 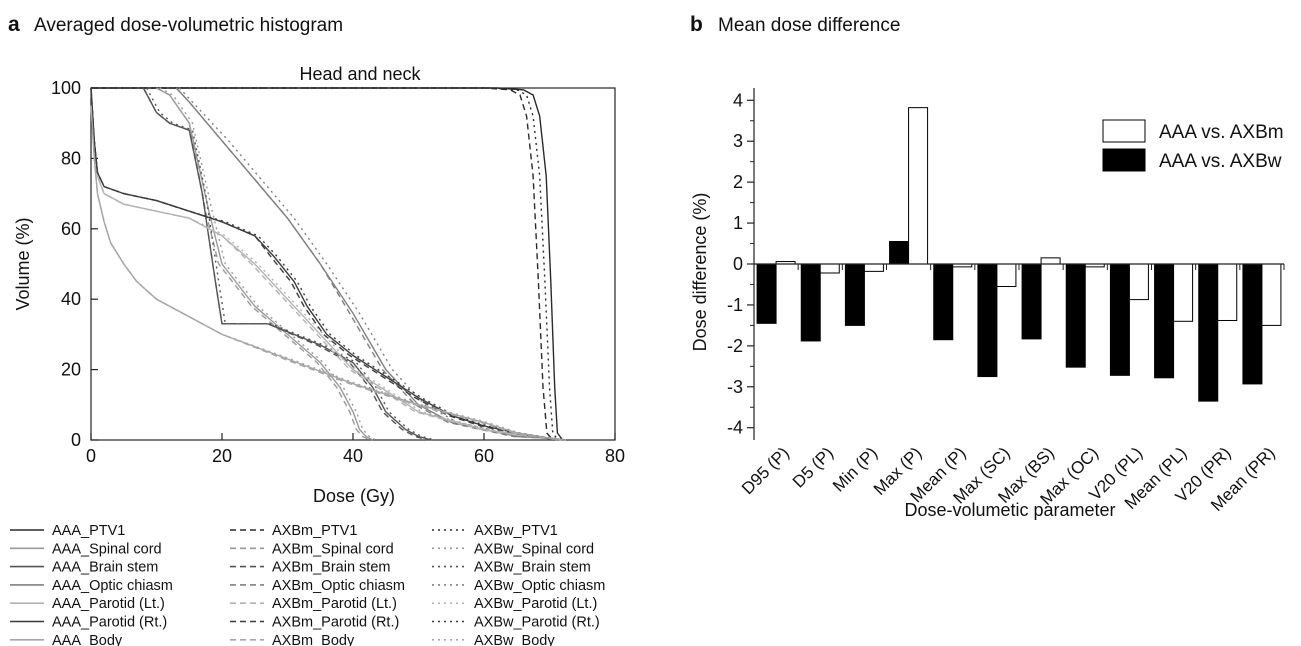 I want to click on dvh-line-aaa-spinal-cord, so click(x=264, y=264).